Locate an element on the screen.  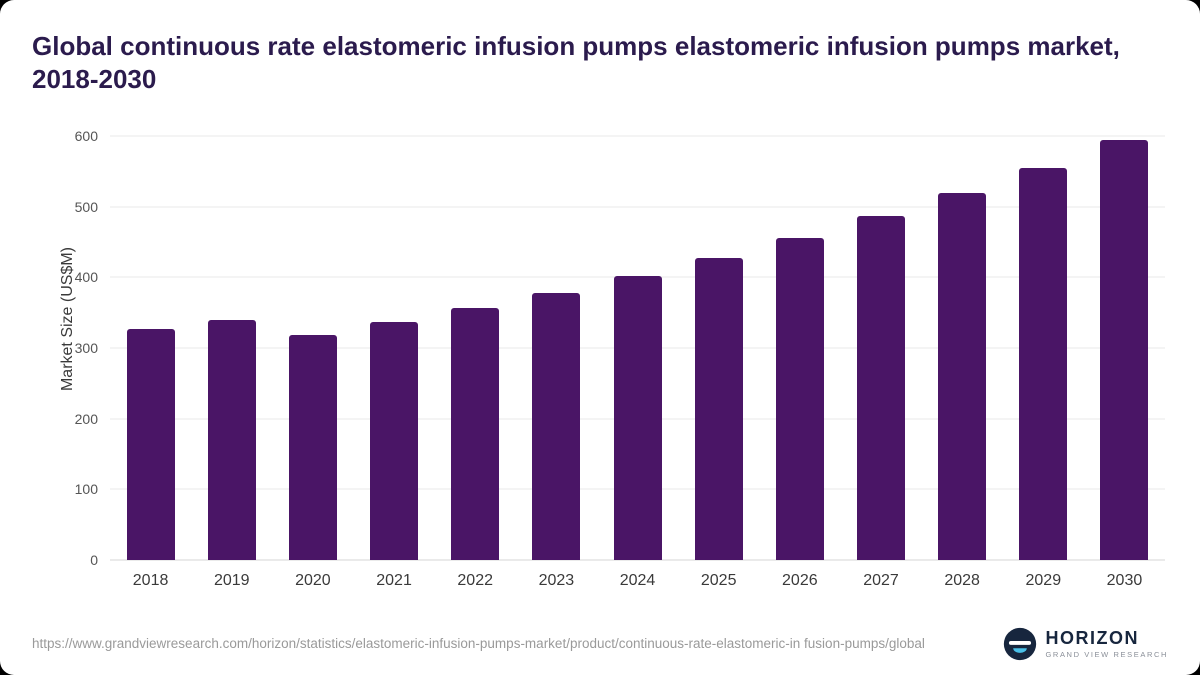
bar-2019 is located at coordinates (231, 439).